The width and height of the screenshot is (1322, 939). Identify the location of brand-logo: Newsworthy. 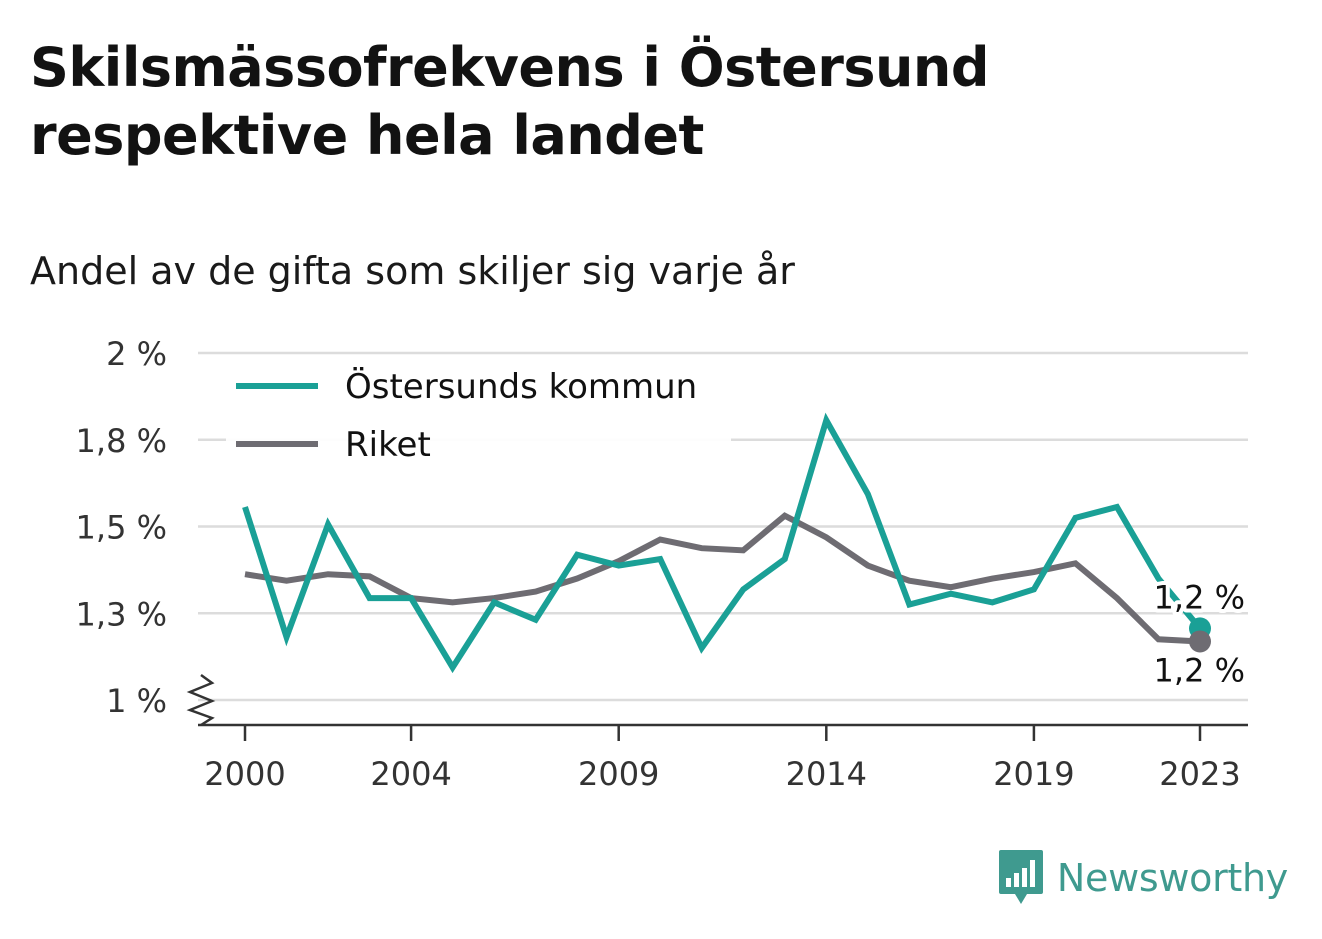
(1142, 878).